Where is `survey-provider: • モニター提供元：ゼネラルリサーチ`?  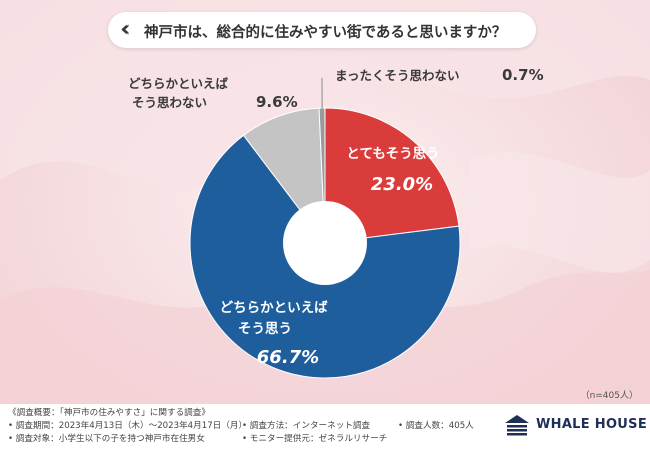 survey-provider: • モニター提供元：ゼネラルリサーチ is located at coordinates (315, 439).